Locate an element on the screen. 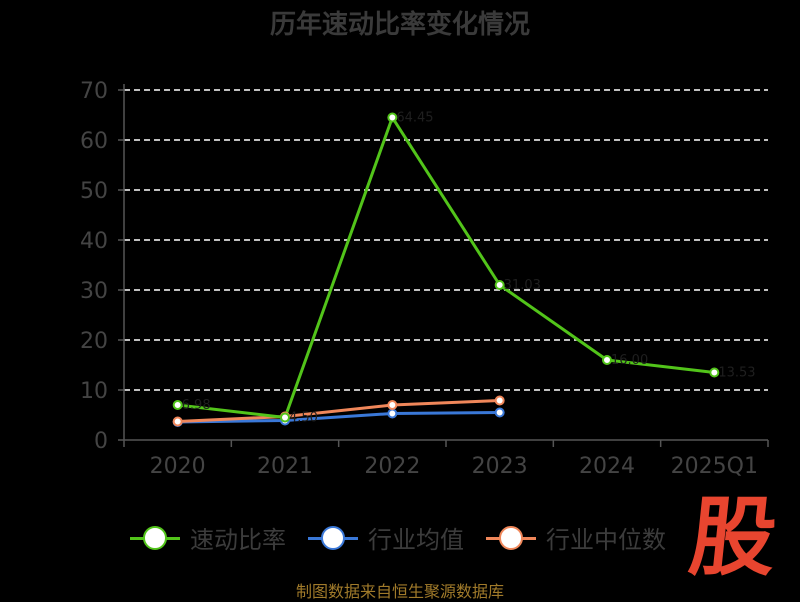 The image size is (800, 602). data-label: 13.53 is located at coordinates (736, 373).